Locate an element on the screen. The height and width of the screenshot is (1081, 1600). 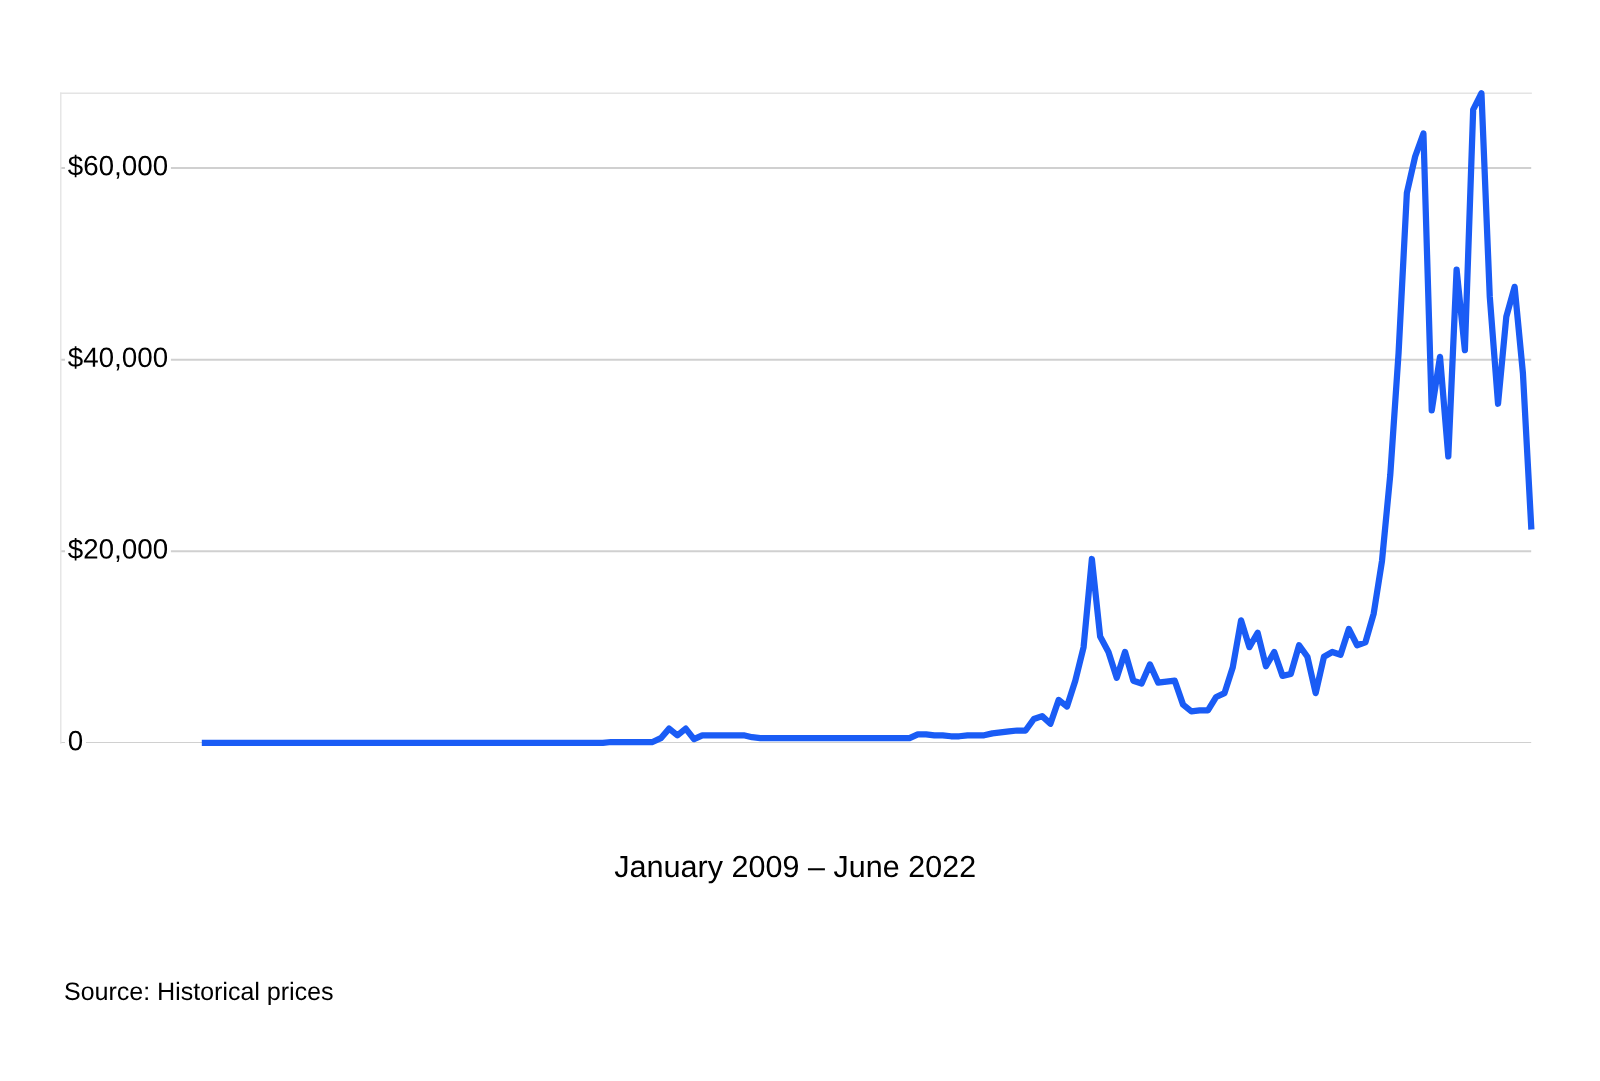
y-tick-label: $60,000 is located at coordinates (118, 166).